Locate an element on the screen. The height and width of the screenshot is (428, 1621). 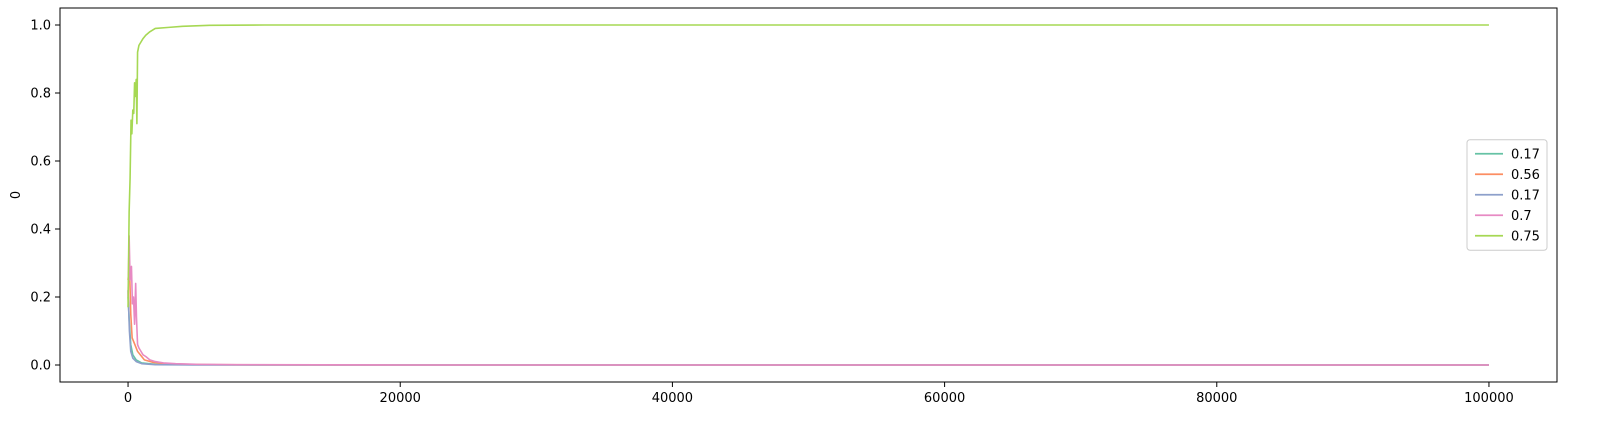
x-tick-label: 100000 is located at coordinates (1489, 398).